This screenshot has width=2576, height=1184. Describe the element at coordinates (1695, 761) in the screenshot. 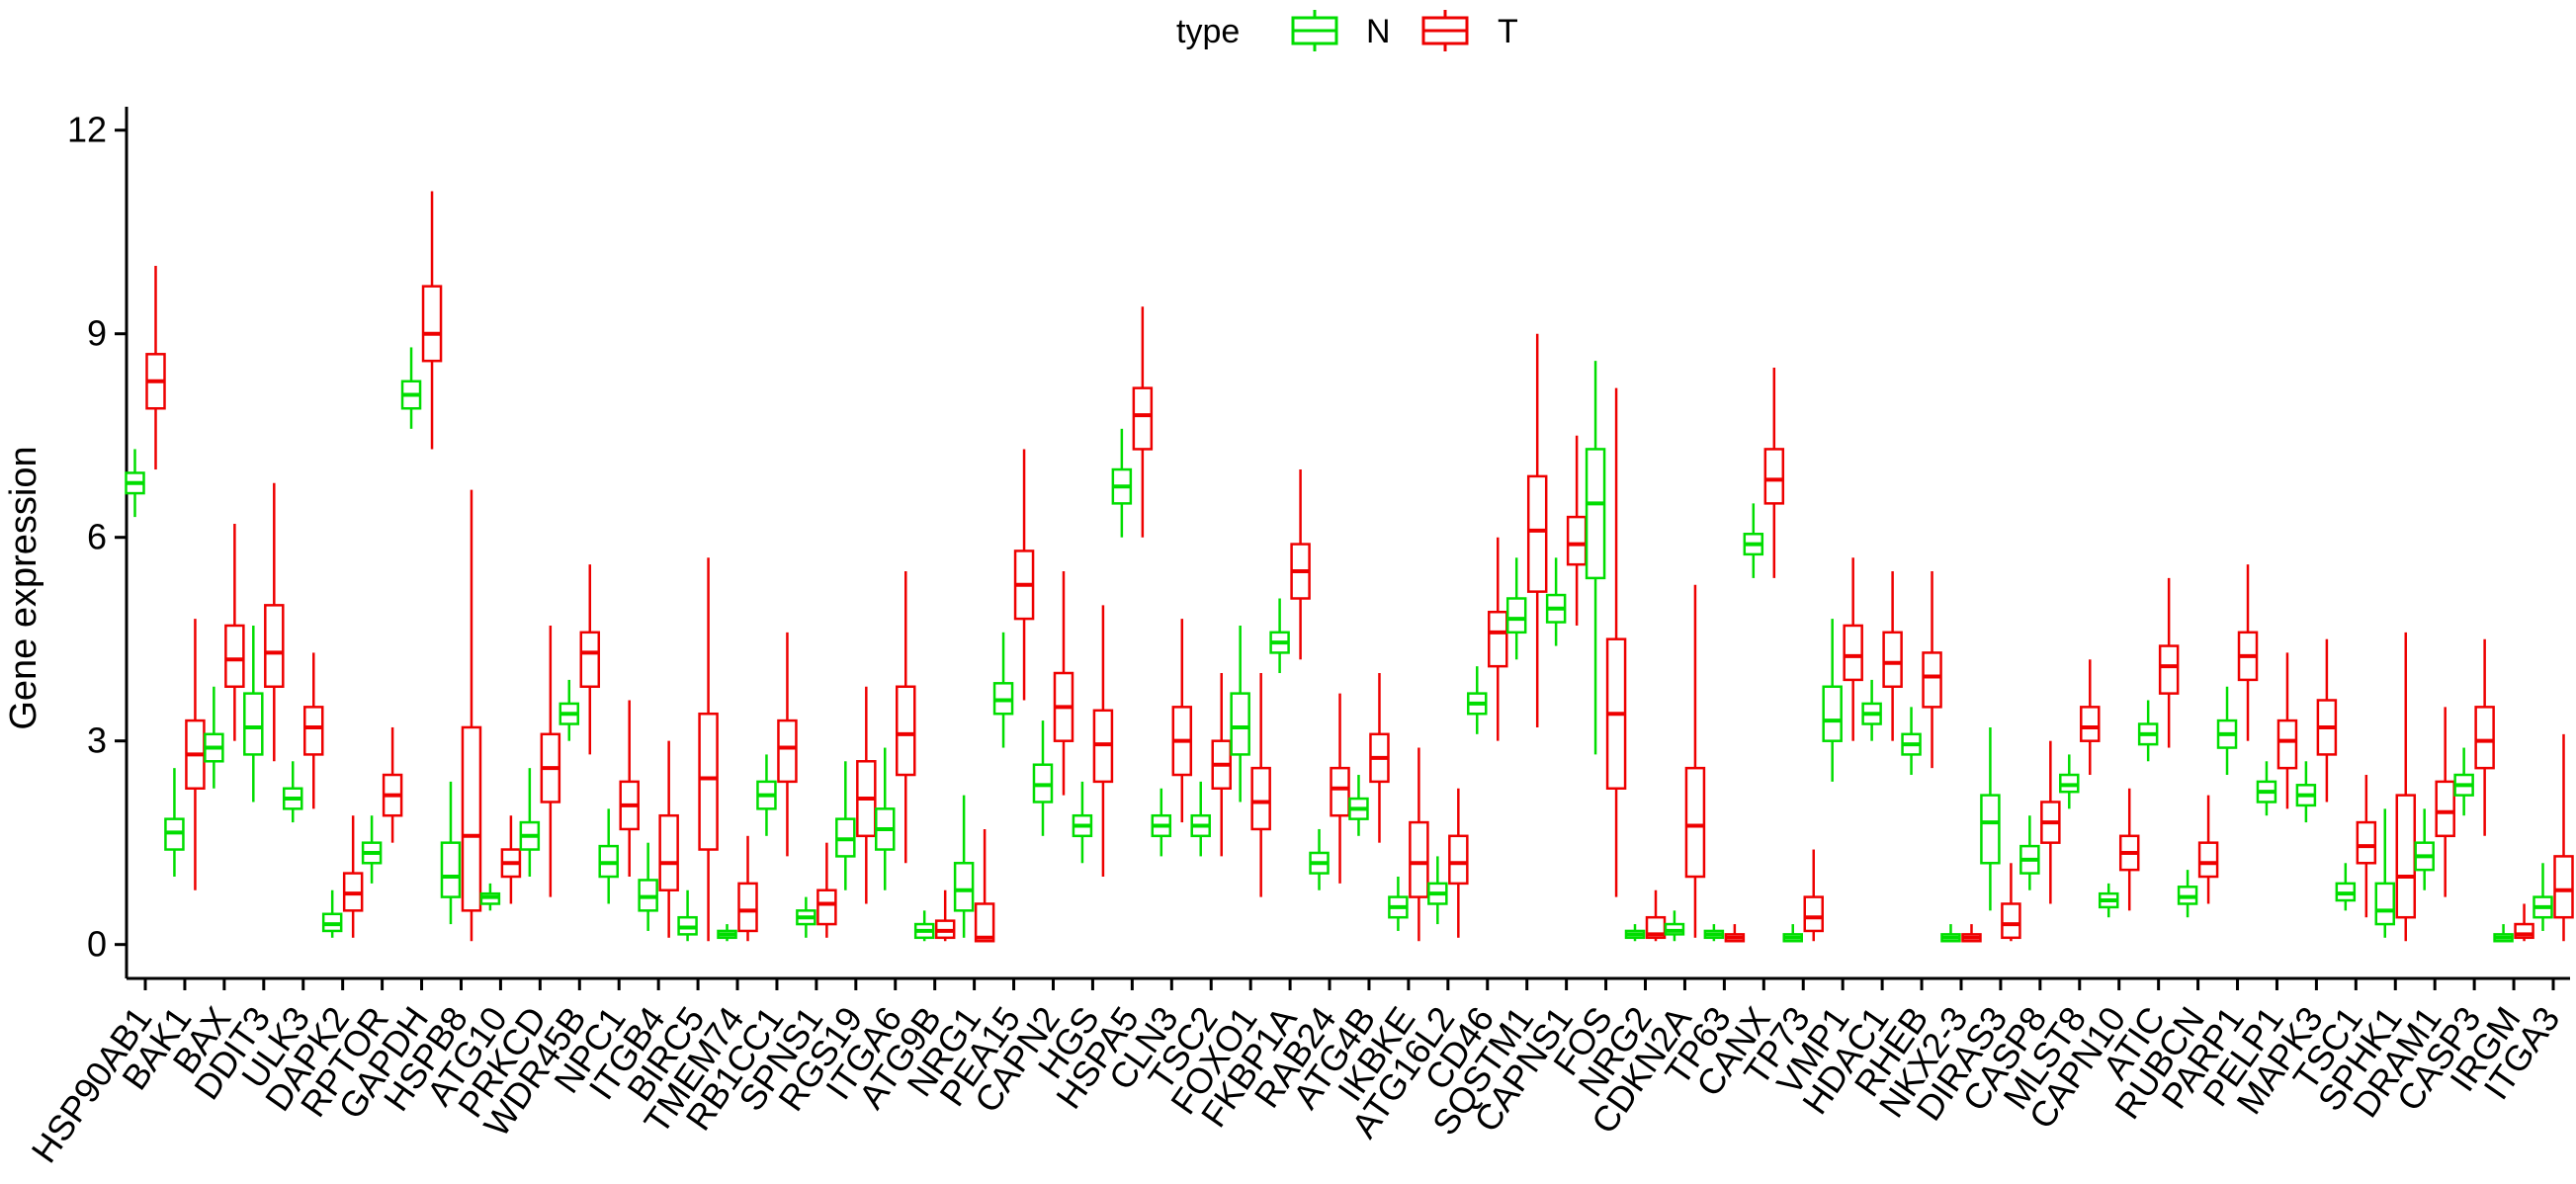

I see `box-T-CDKN2A` at that location.